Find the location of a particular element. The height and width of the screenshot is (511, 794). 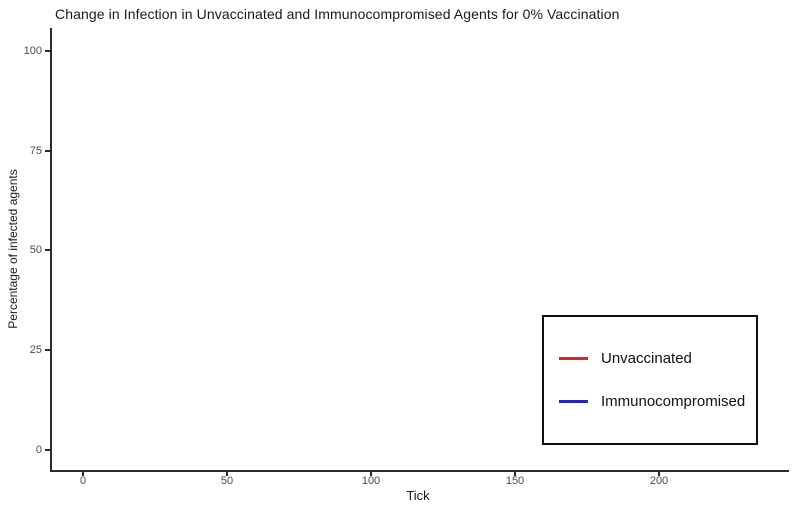

y-tick-label: 50 is located at coordinates (35, 250).